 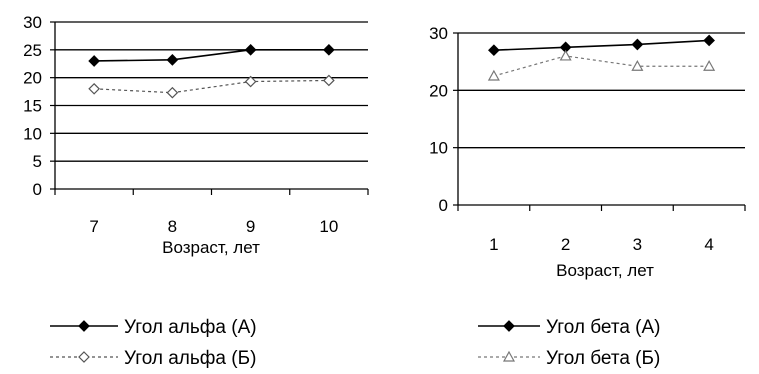 I want to click on y-tick-label: 25, so click(x=32, y=50).